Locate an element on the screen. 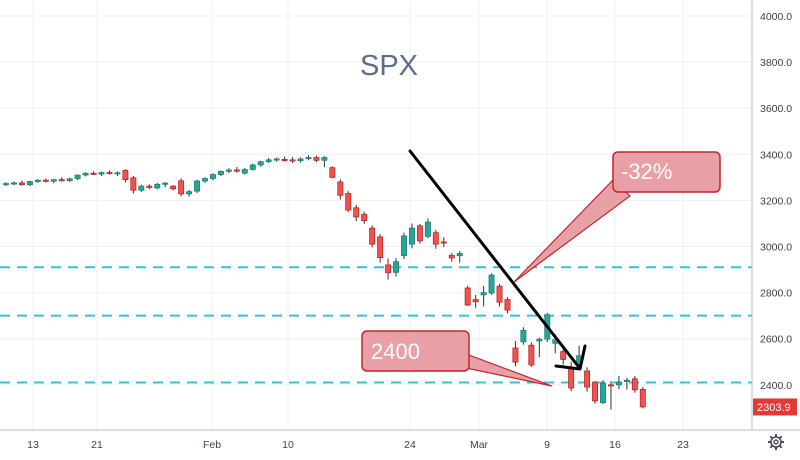 The width and height of the screenshot is (800, 460). price-tick-label: 3200.0 is located at coordinates (776, 201).